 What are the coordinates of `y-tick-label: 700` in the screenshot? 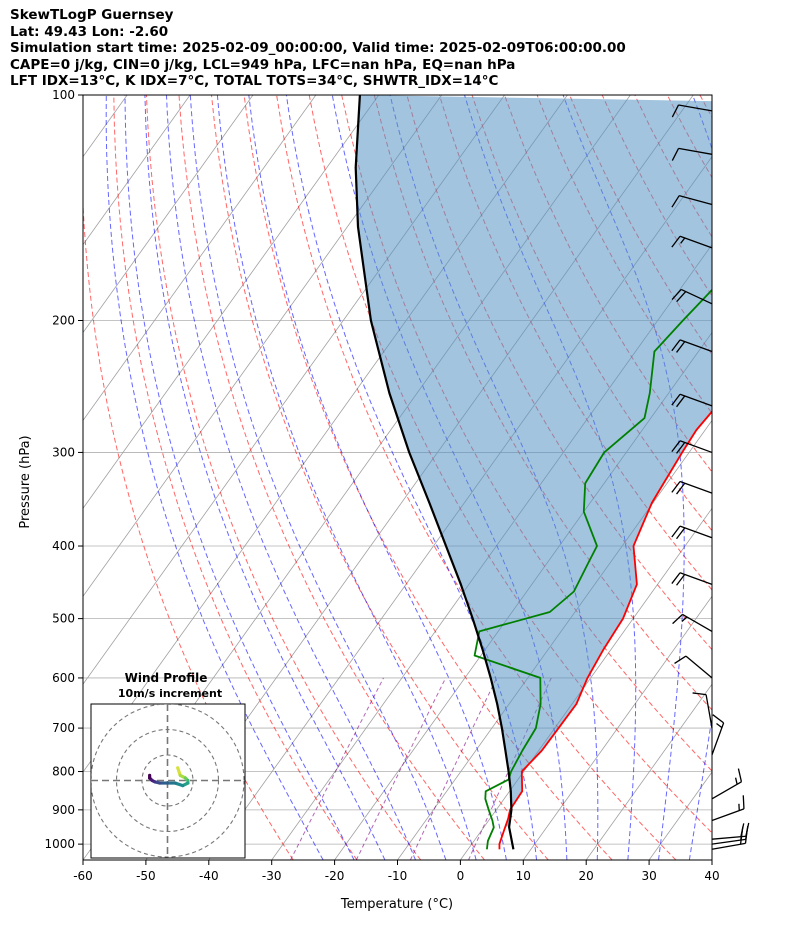 It's located at (63, 728).